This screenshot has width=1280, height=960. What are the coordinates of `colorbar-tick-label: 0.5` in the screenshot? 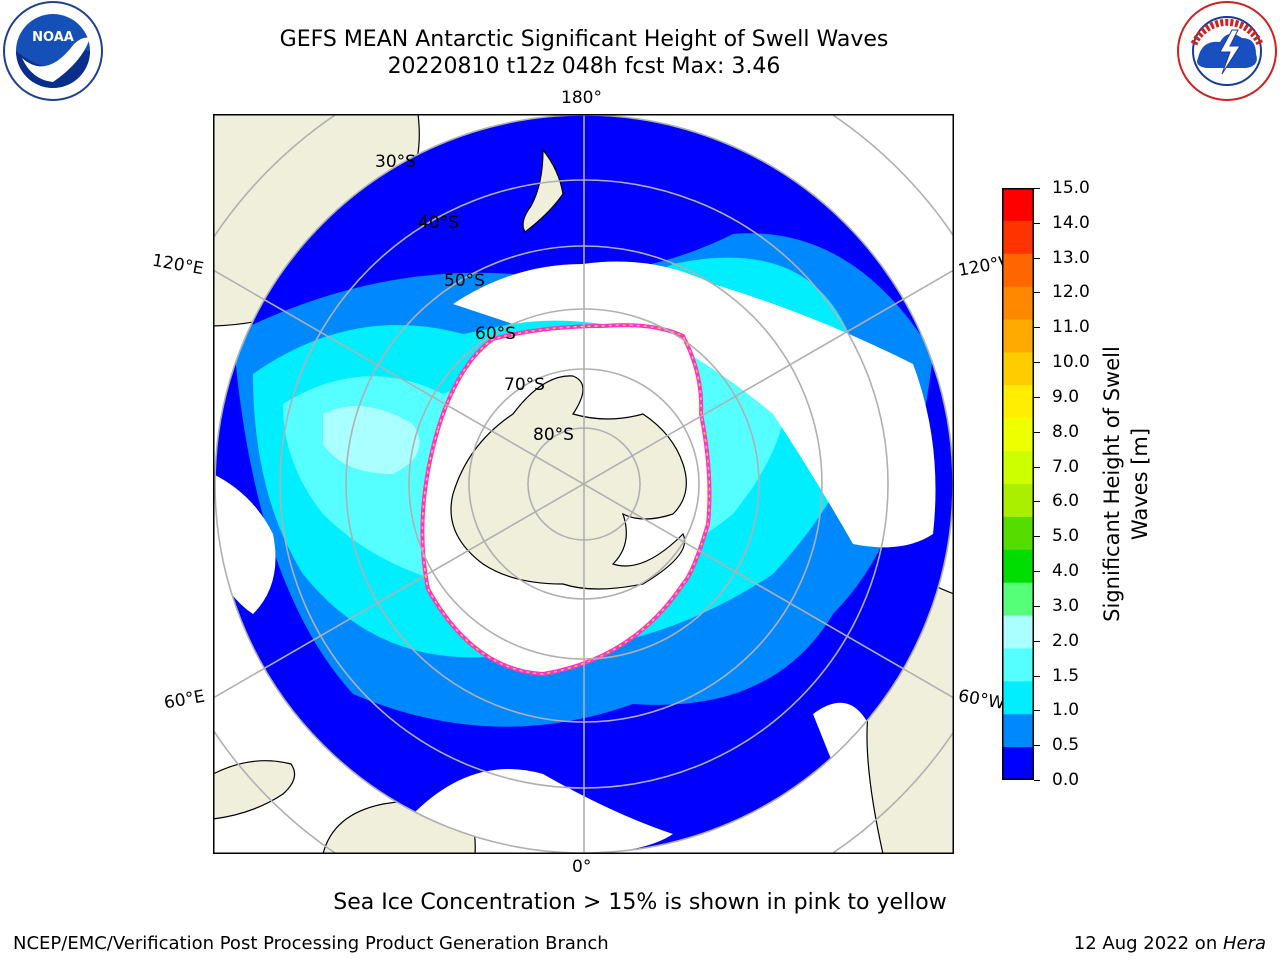 It's located at (1066, 745).